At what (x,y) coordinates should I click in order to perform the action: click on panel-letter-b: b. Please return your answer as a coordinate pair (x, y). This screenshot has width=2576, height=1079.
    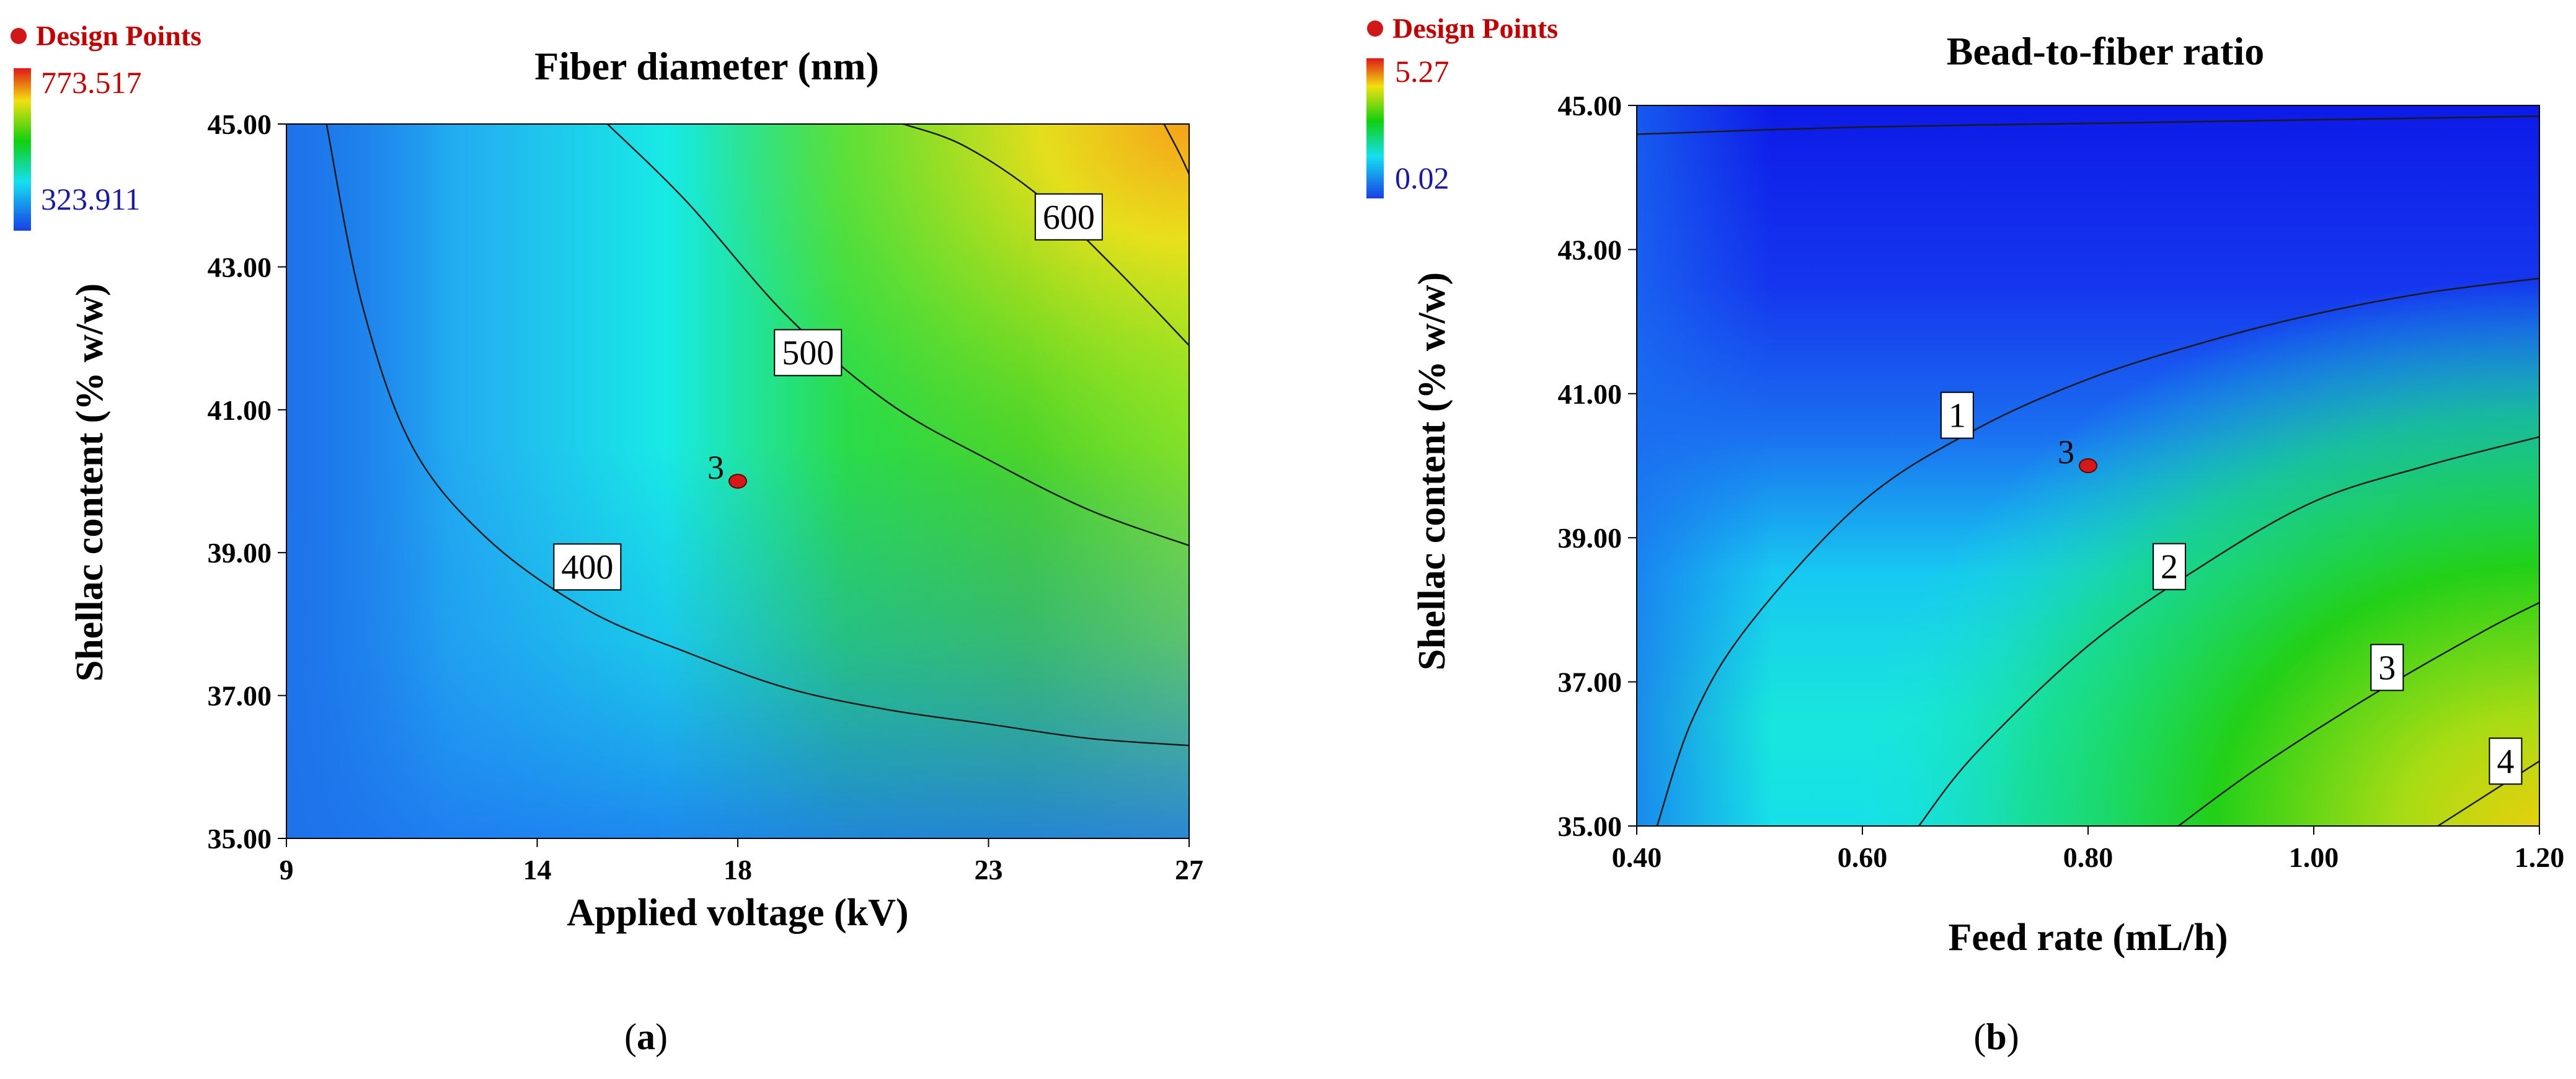
    Looking at the image, I should click on (1996, 1036).